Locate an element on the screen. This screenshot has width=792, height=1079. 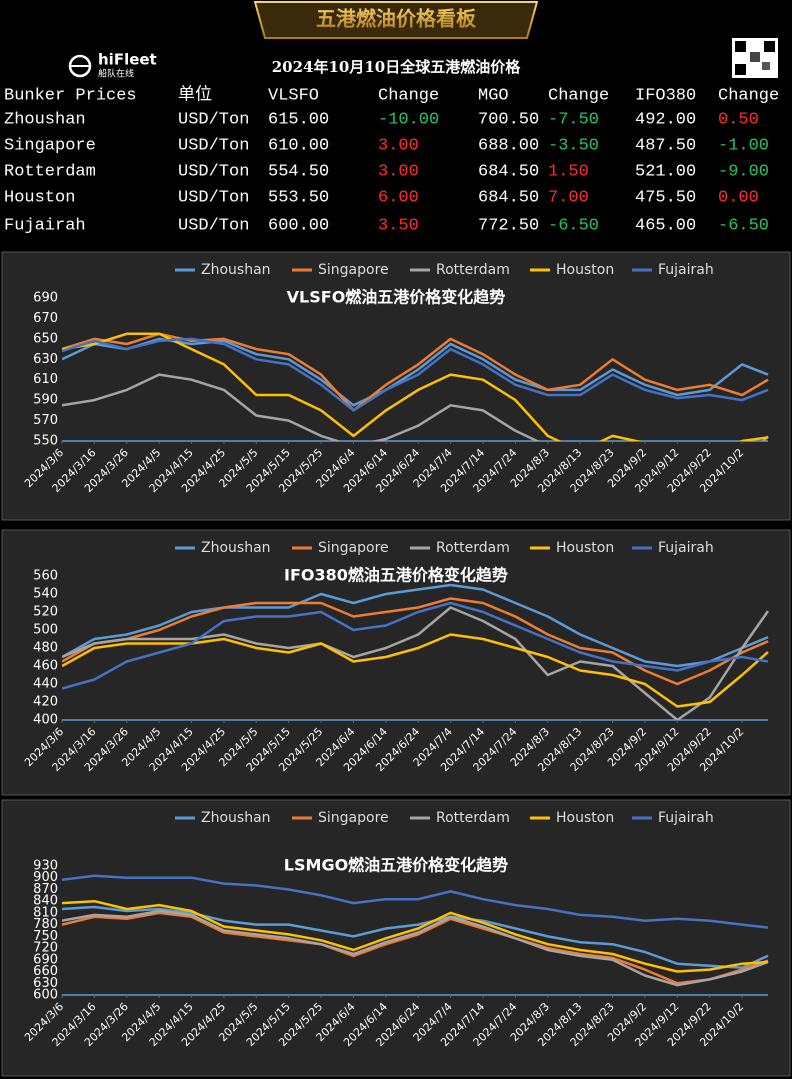
legend-label: Zhoushan is located at coordinates (236, 270).